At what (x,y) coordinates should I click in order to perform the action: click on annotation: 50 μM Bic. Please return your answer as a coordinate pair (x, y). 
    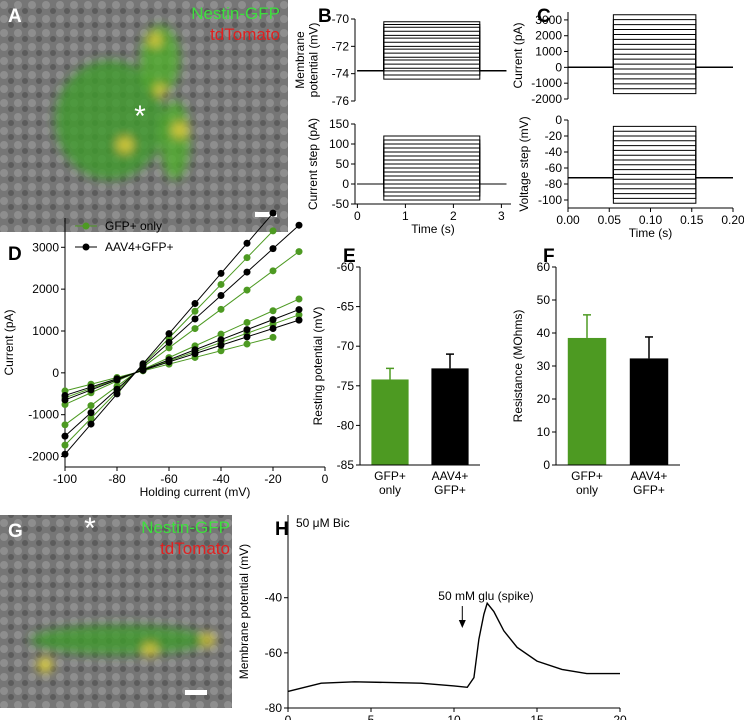
    Looking at the image, I should click on (323, 523).